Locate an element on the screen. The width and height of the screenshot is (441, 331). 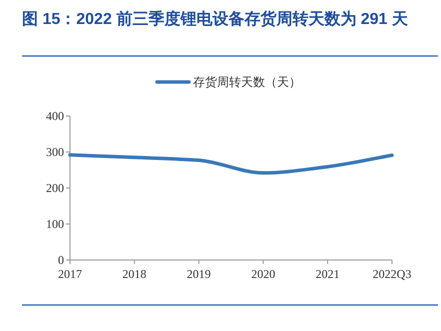
y-tick-label: 0 is located at coordinates (61, 260).